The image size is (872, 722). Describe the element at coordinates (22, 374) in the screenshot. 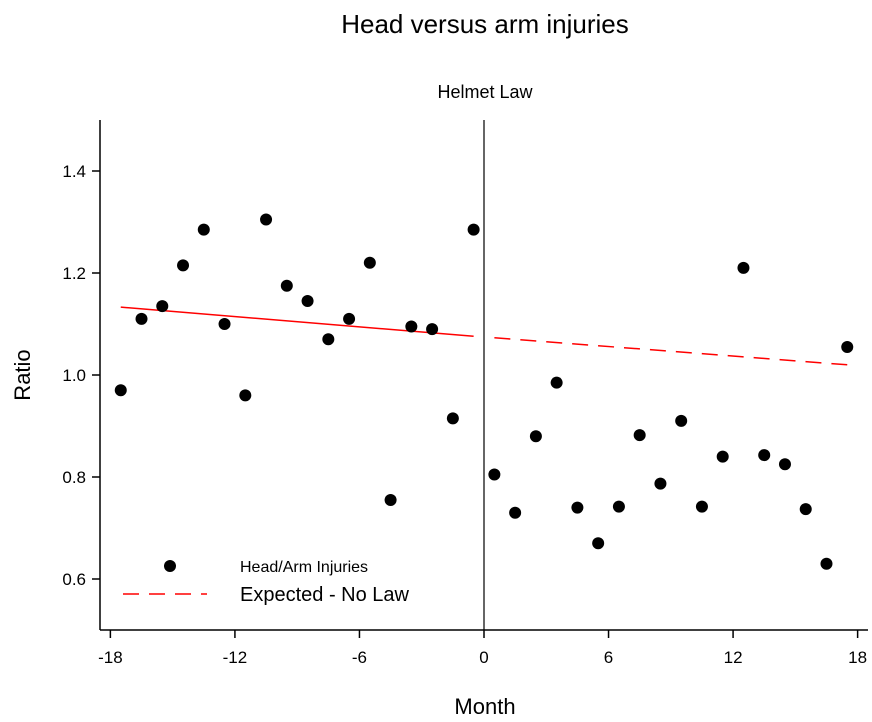

I see `y-axis-label: Ratio` at that location.